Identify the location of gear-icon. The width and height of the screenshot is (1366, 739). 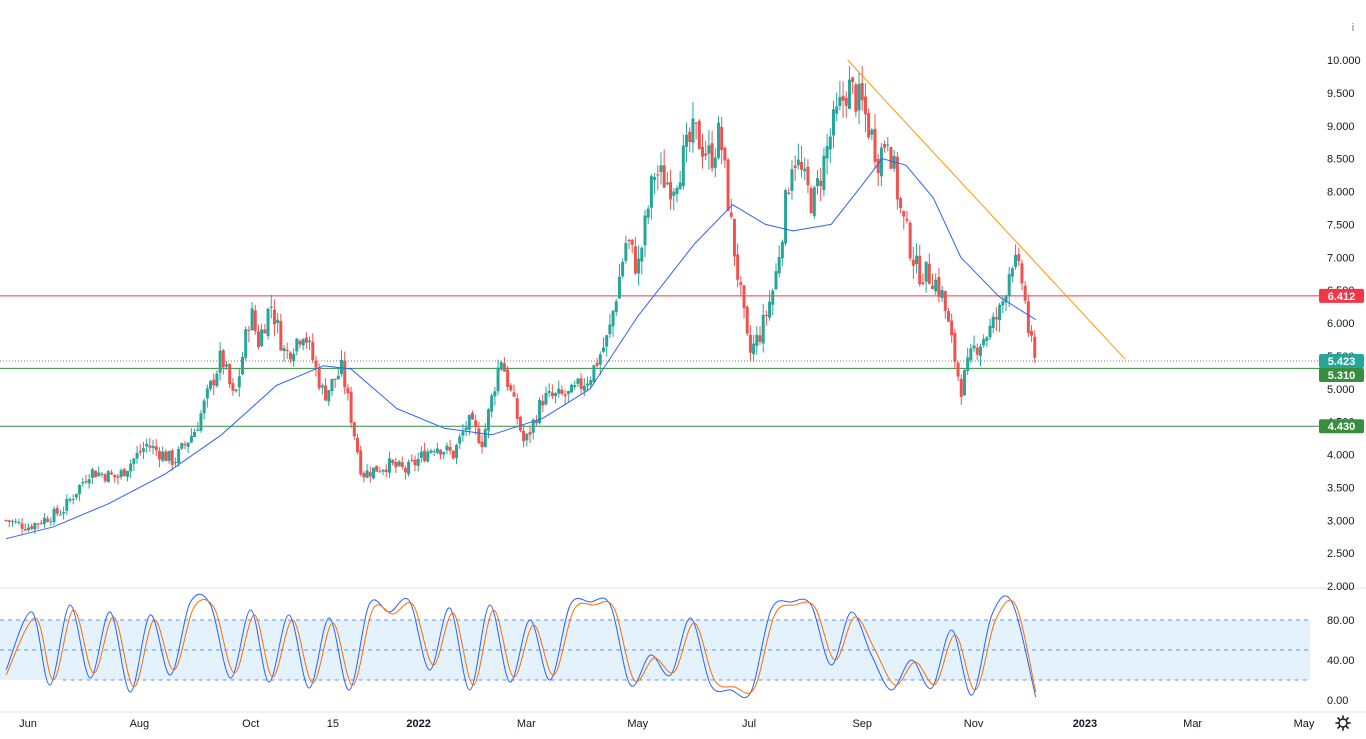
(1343, 723).